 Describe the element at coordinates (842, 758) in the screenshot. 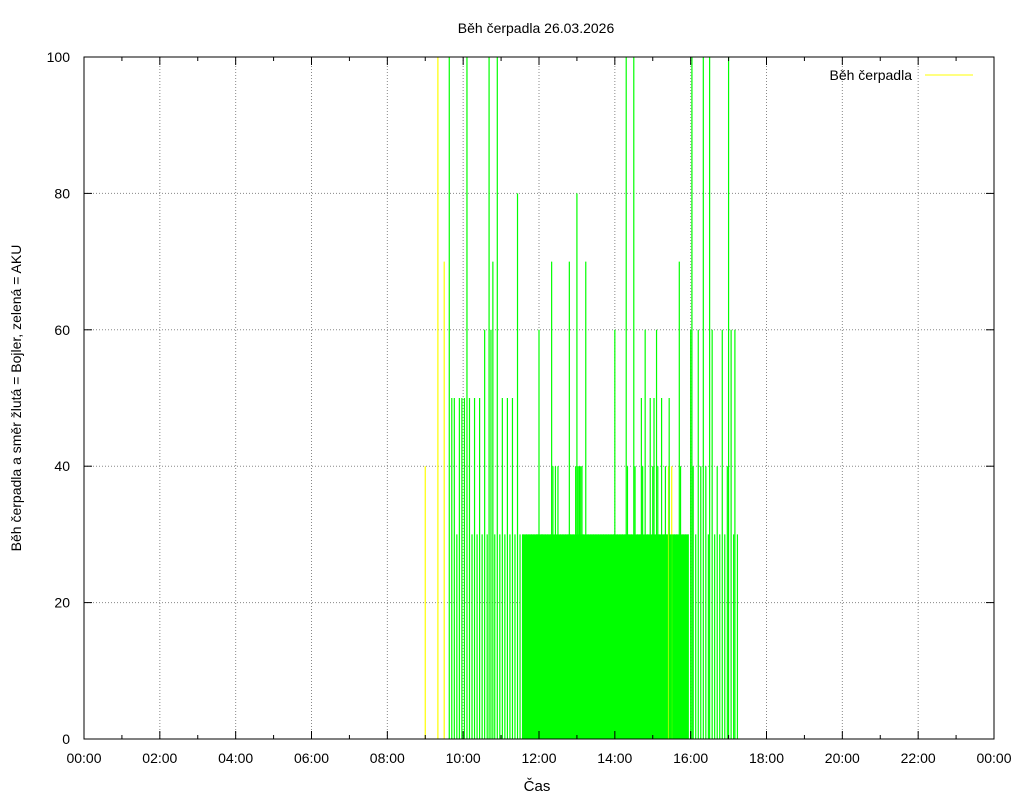

I see `x-tick-label: 20:00` at that location.